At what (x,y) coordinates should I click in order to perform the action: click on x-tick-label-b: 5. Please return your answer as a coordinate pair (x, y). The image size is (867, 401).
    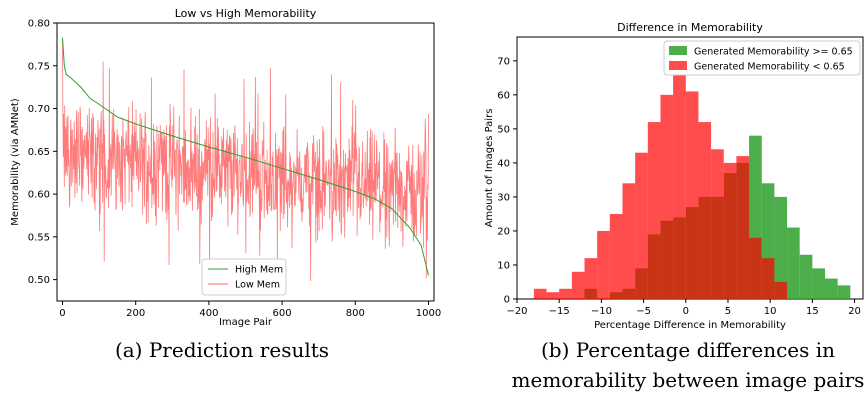
    Looking at the image, I should click on (728, 311).